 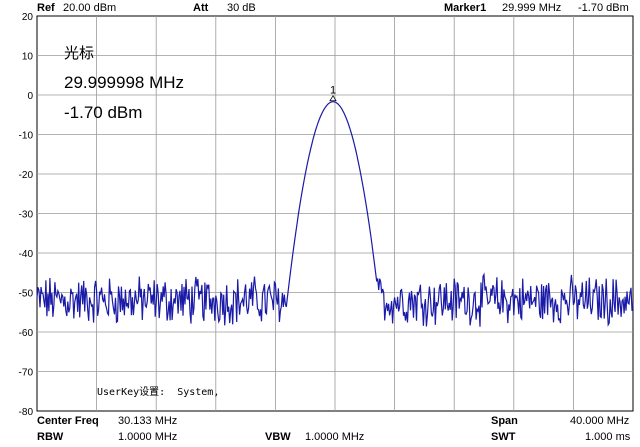 What do you see at coordinates (26, 294) in the screenshot?
I see `y-tick-label: -50` at bounding box center [26, 294].